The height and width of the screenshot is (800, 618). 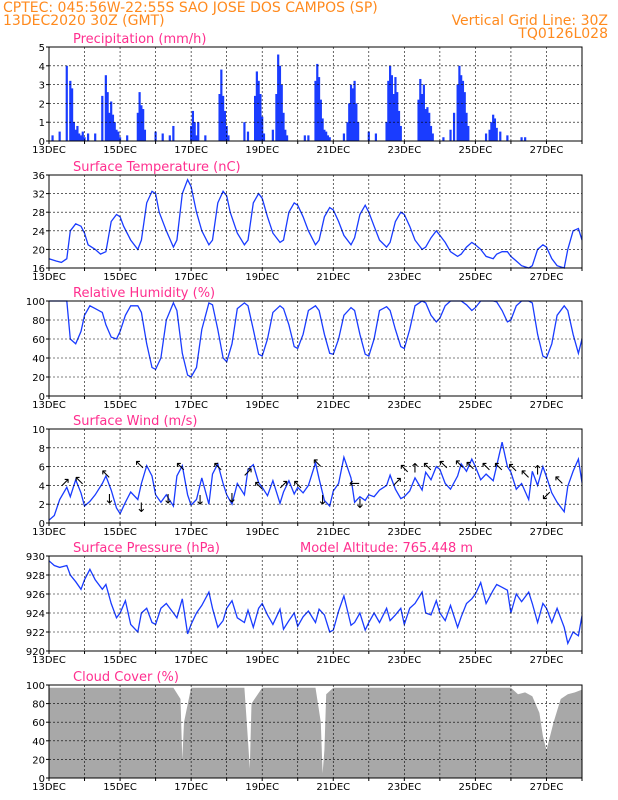 I want to click on y-tick-label: 920, so click(x=35, y=652).